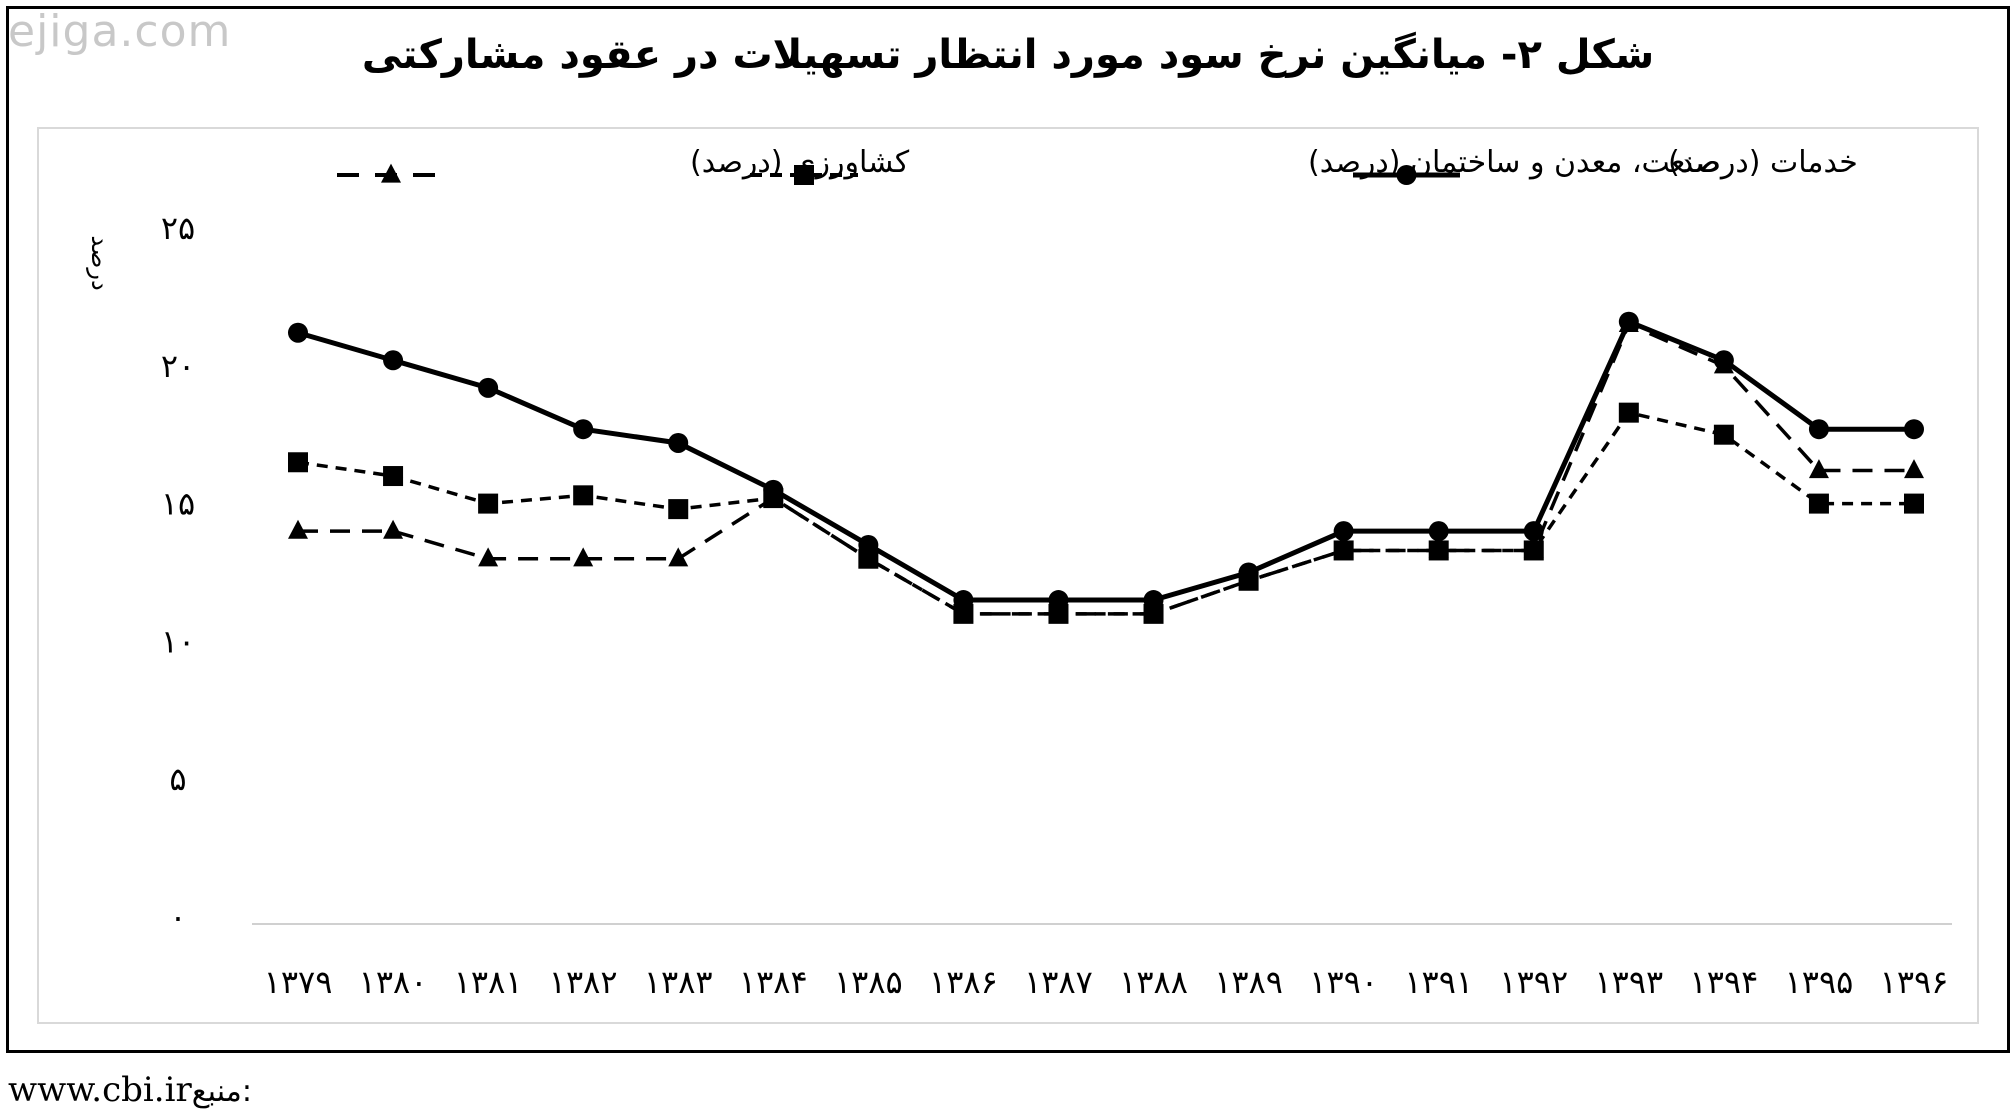 This screenshot has width=2016, height=1120. I want to click on x-tick-label: ۱۳۸۹, so click(1248, 982).